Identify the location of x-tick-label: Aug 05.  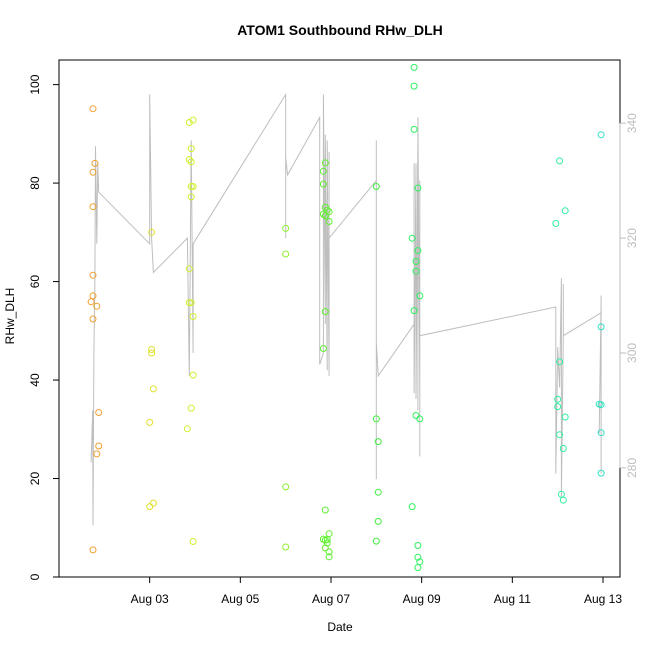
(240, 599).